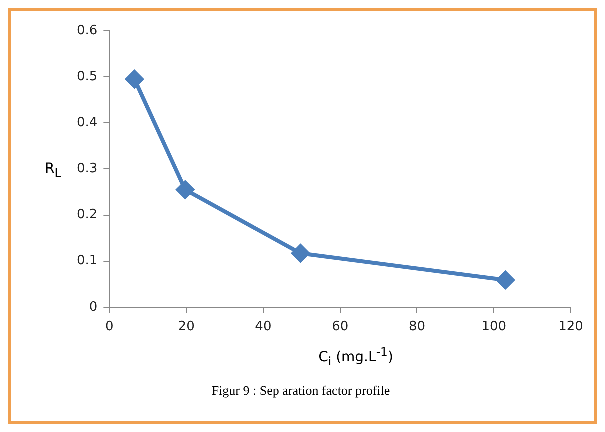  Describe the element at coordinates (186, 327) in the screenshot. I see `x-tick-label: 20` at that location.